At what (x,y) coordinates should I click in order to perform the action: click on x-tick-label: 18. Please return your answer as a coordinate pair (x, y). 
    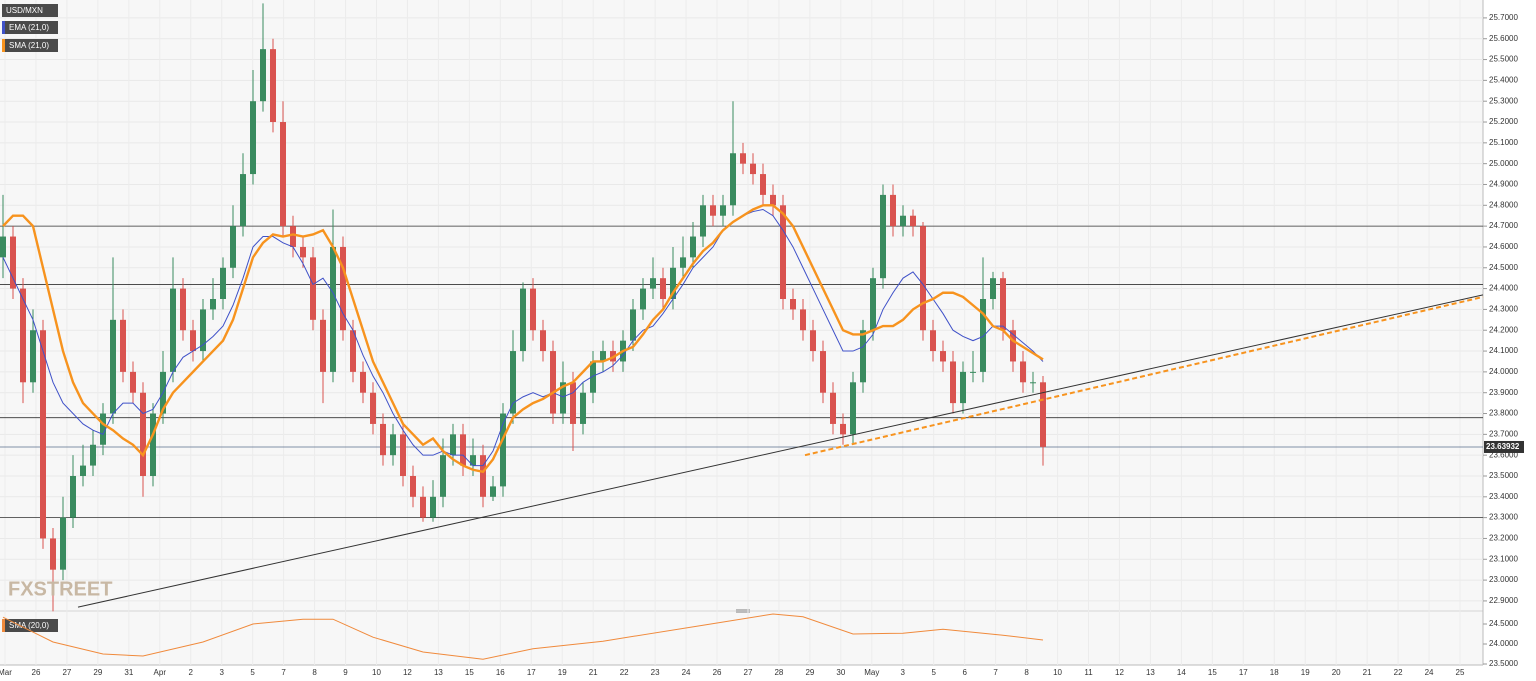
    Looking at the image, I should click on (1274, 672).